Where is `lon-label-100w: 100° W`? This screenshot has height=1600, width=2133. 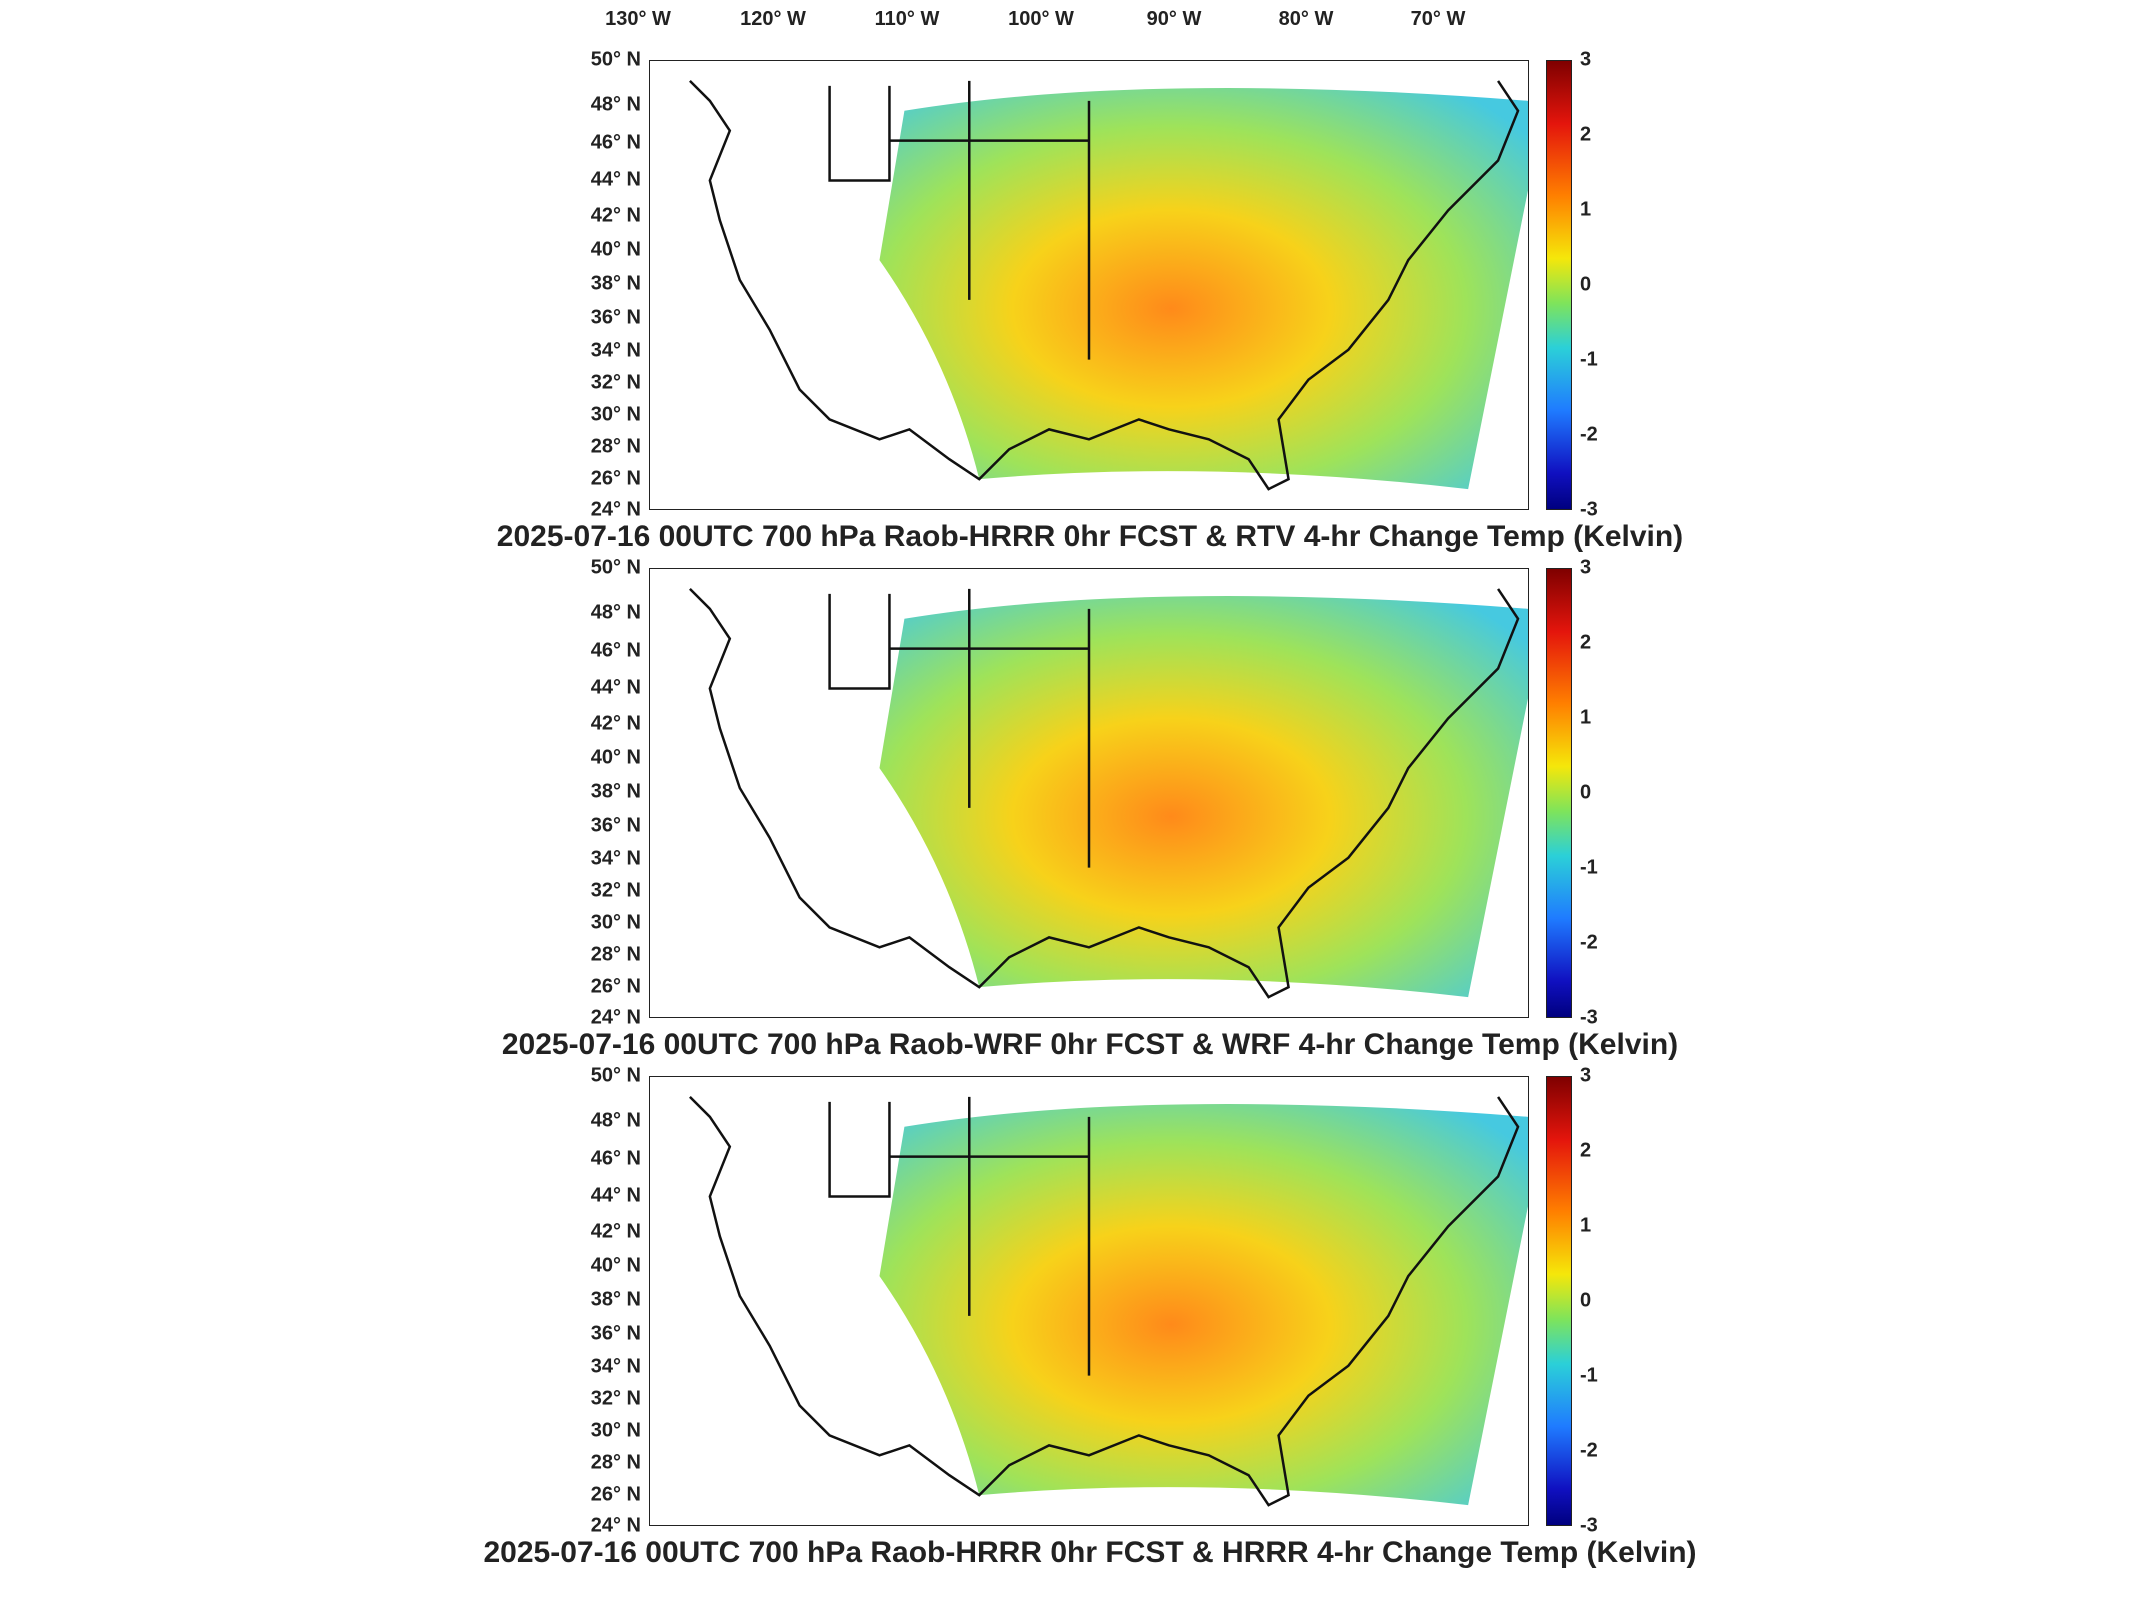
lon-label-100w: 100° W is located at coordinates (1041, 19).